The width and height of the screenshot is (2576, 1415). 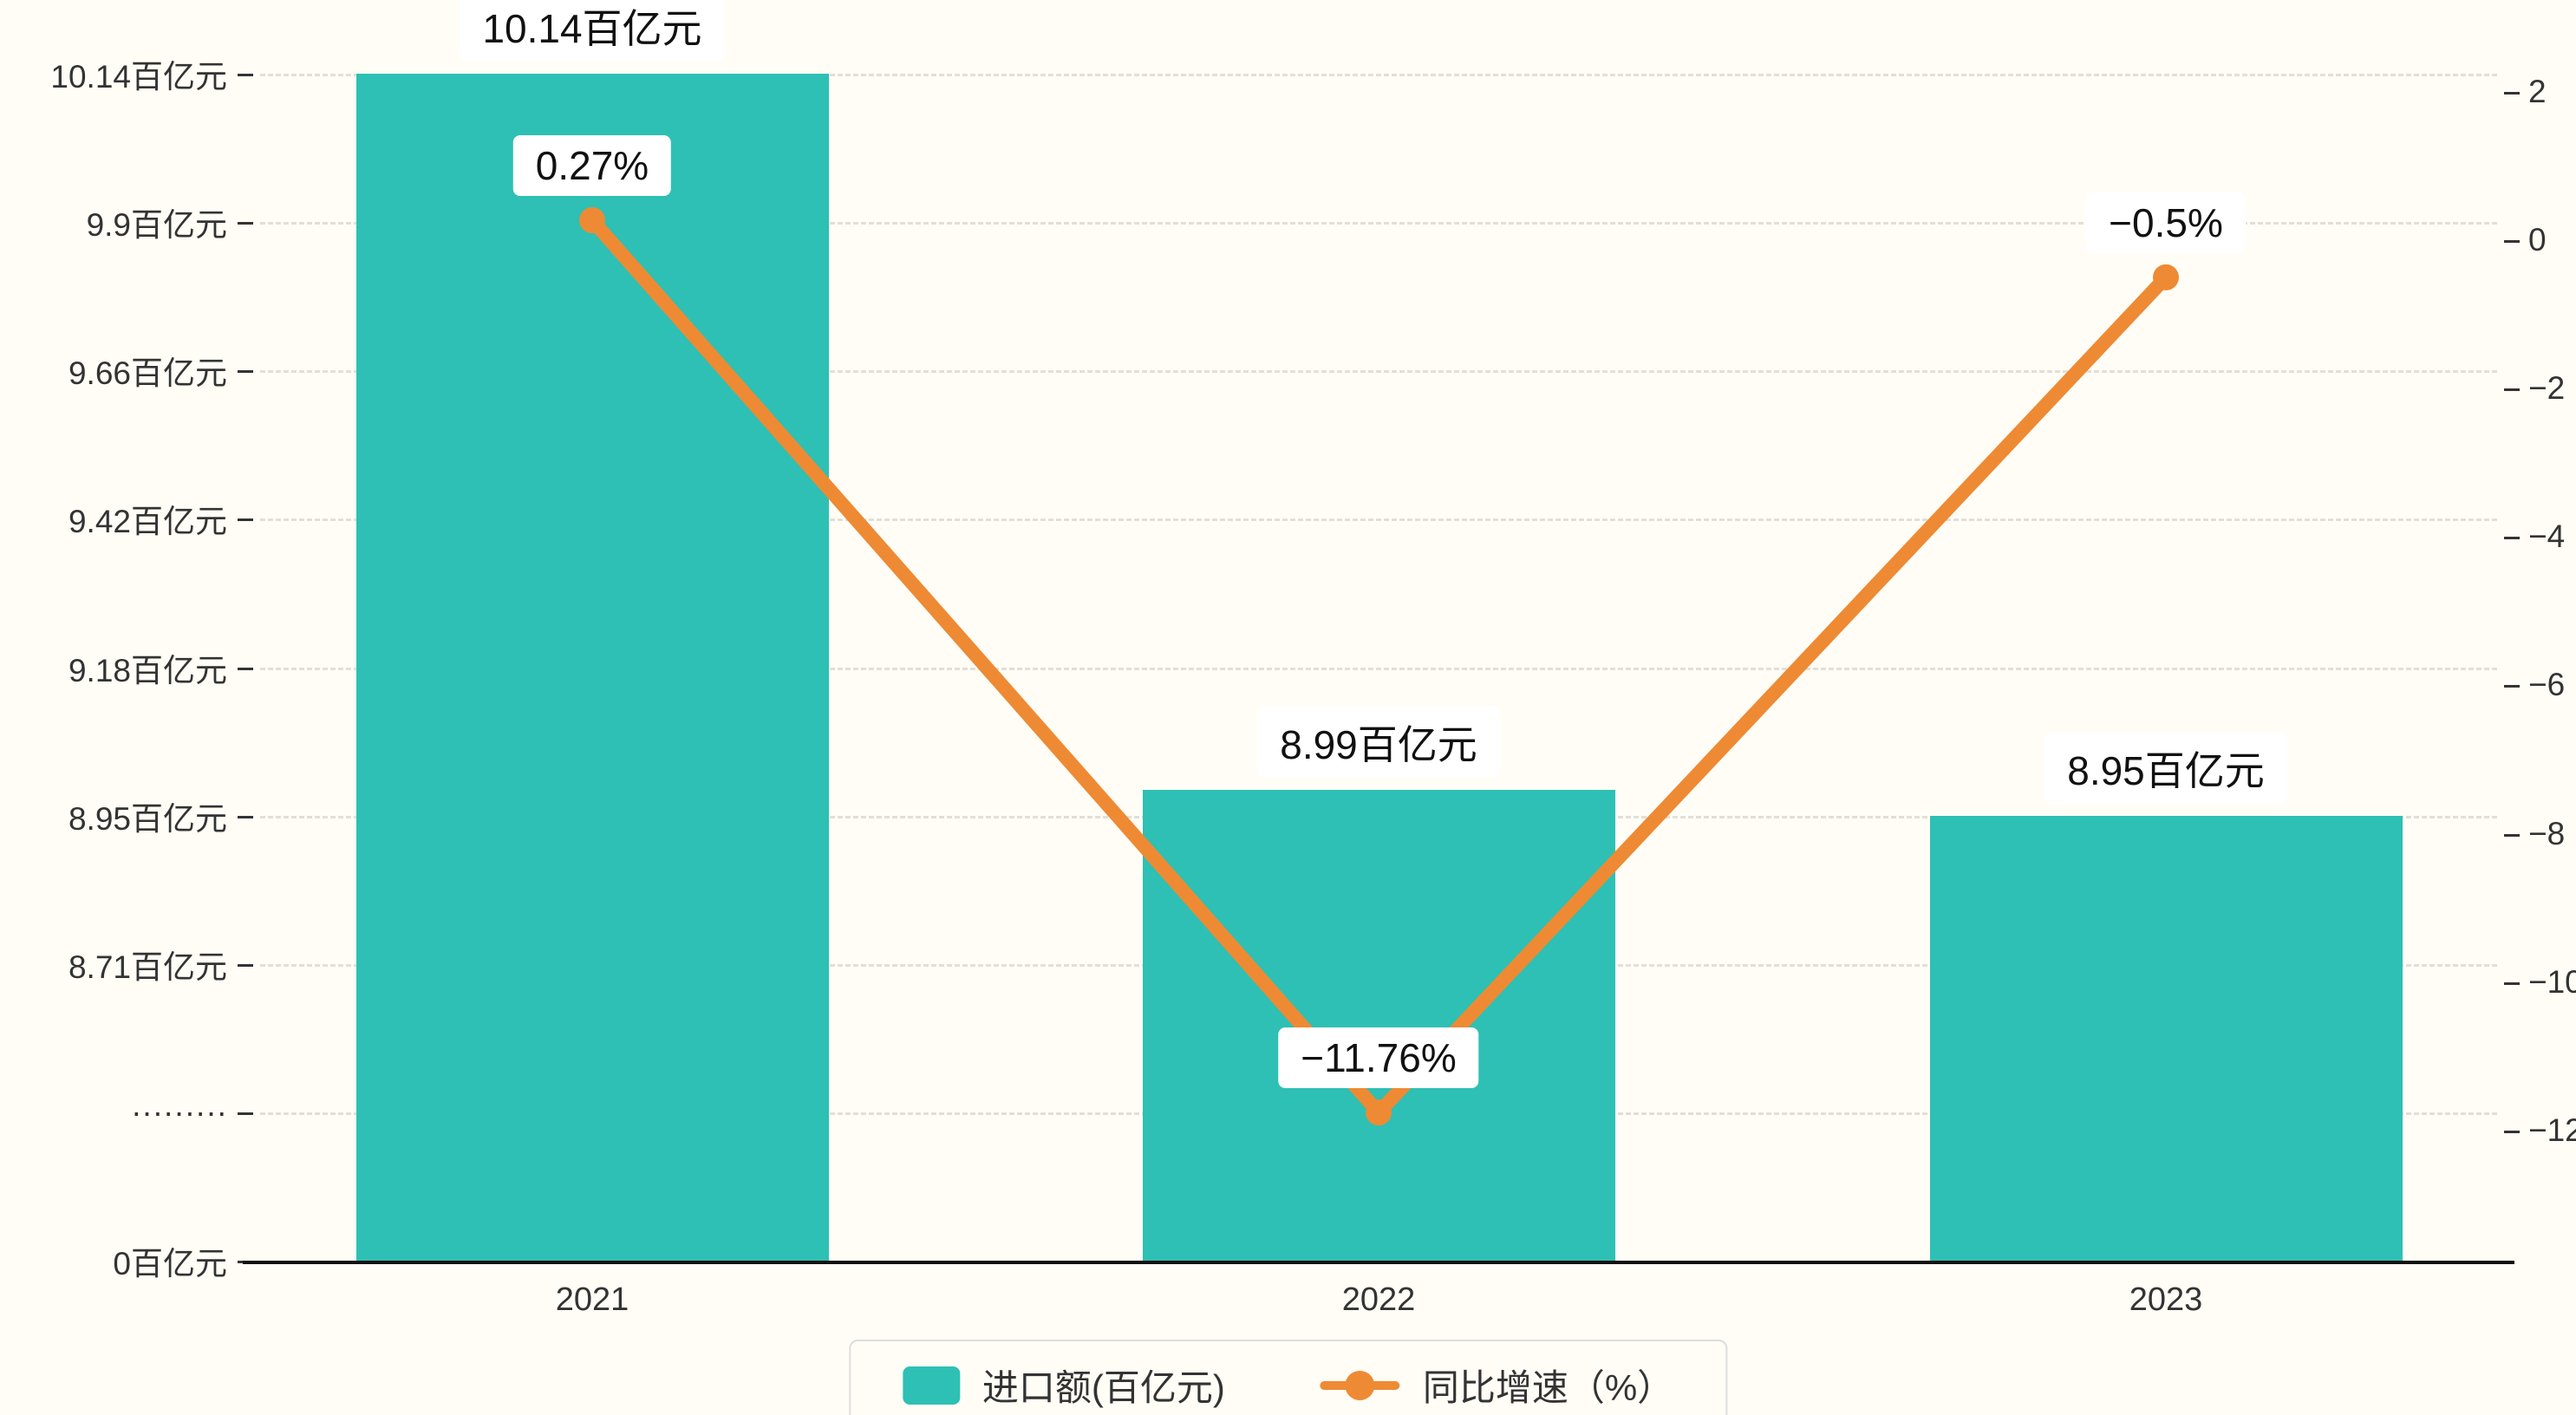 I want to click on legend-item-growth: 同比增速（%）, so click(x=1497, y=1385).